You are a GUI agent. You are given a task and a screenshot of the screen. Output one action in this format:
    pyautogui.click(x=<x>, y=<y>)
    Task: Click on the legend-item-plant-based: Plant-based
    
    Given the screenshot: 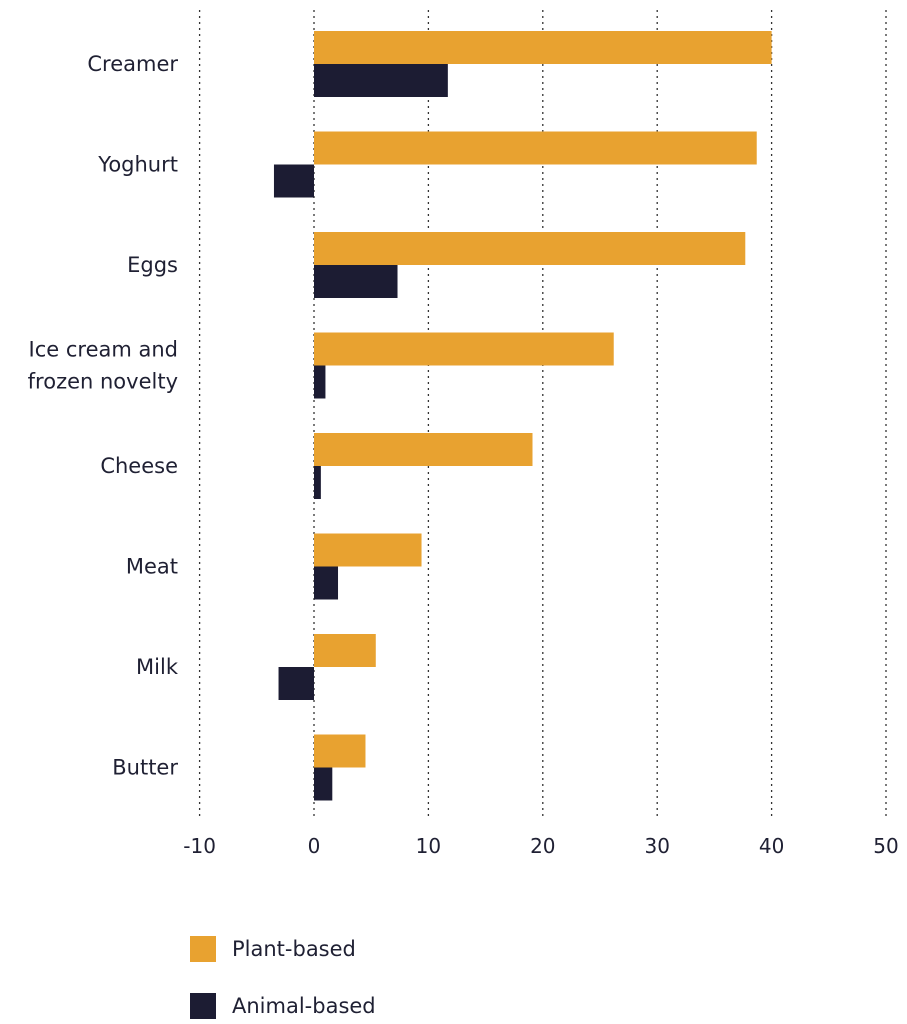 What is the action you would take?
    pyautogui.click(x=273, y=949)
    